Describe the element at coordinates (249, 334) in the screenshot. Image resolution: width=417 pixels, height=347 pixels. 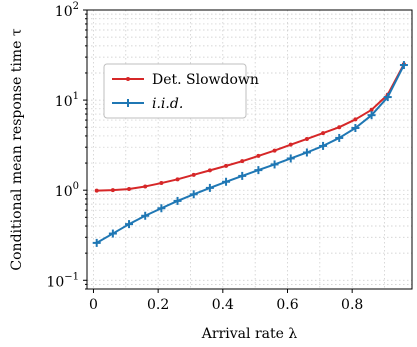
I see `x-axis-label: Arrival rate λ` at that location.